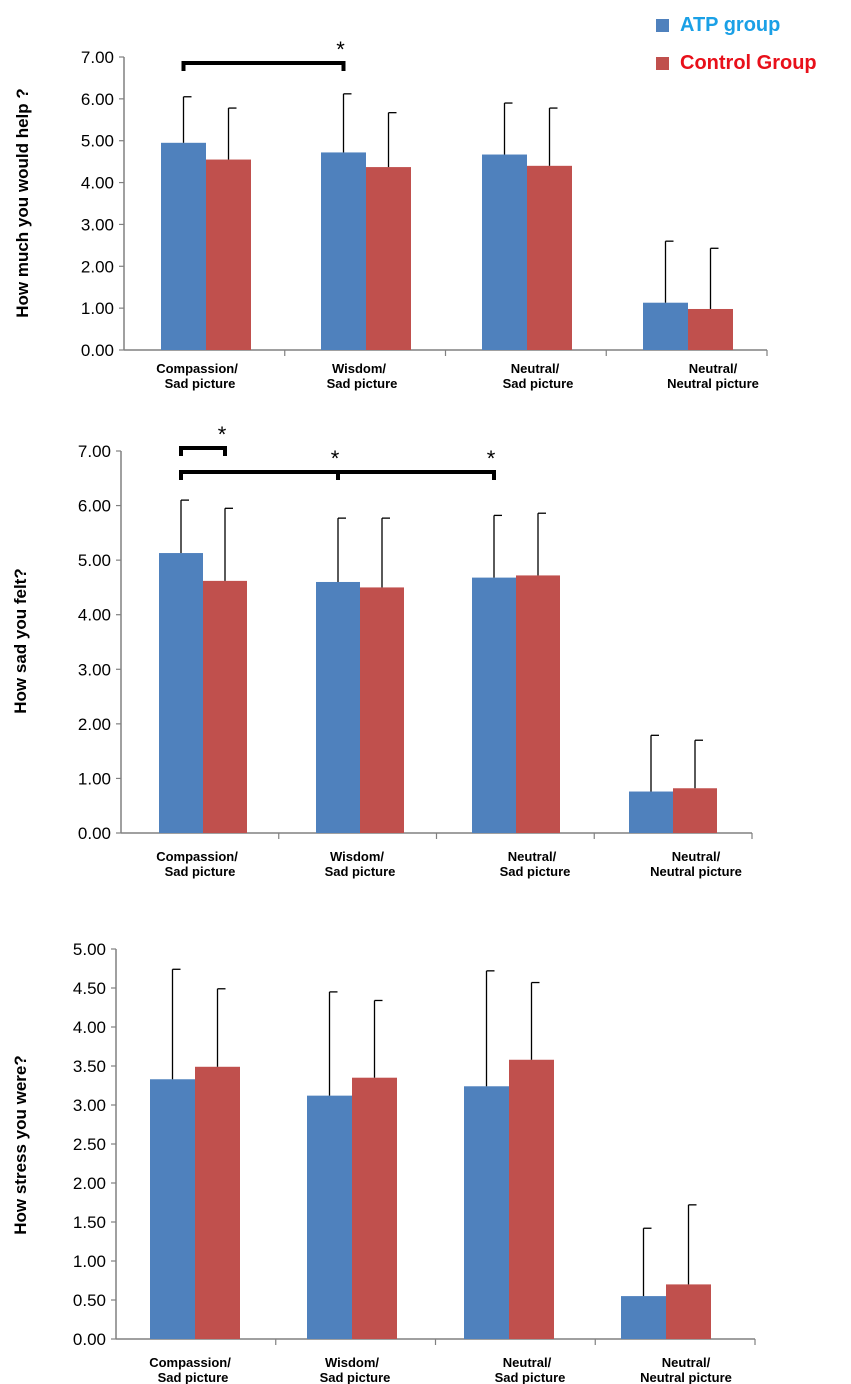 The height and width of the screenshot is (1384, 851). What do you see at coordinates (97, 308) in the screenshot?
I see `chart1-y-tick-label: 1.00` at bounding box center [97, 308].